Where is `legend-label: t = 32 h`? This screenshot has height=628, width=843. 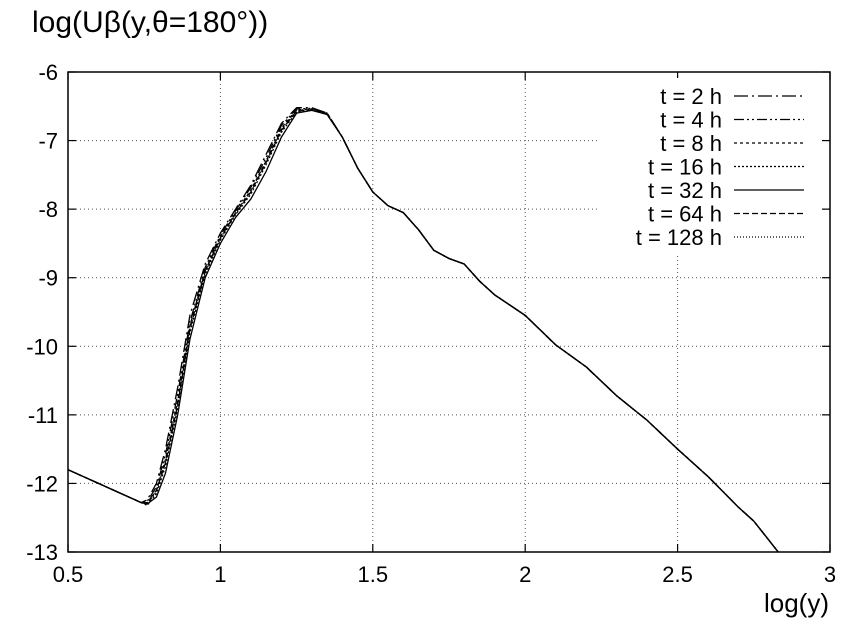
legend-label: t = 32 h is located at coordinates (685, 190).